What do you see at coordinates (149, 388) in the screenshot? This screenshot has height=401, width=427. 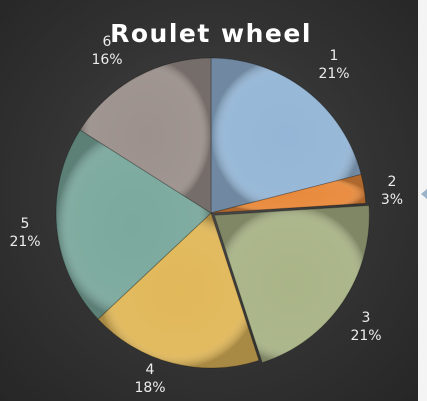 I see `data-label-percent-4: 18%` at bounding box center [149, 388].